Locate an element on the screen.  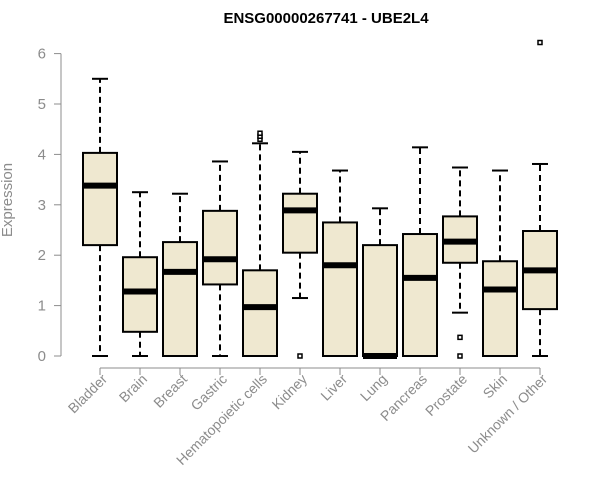
x-tick-label: Kidney is located at coordinates (290, 392).